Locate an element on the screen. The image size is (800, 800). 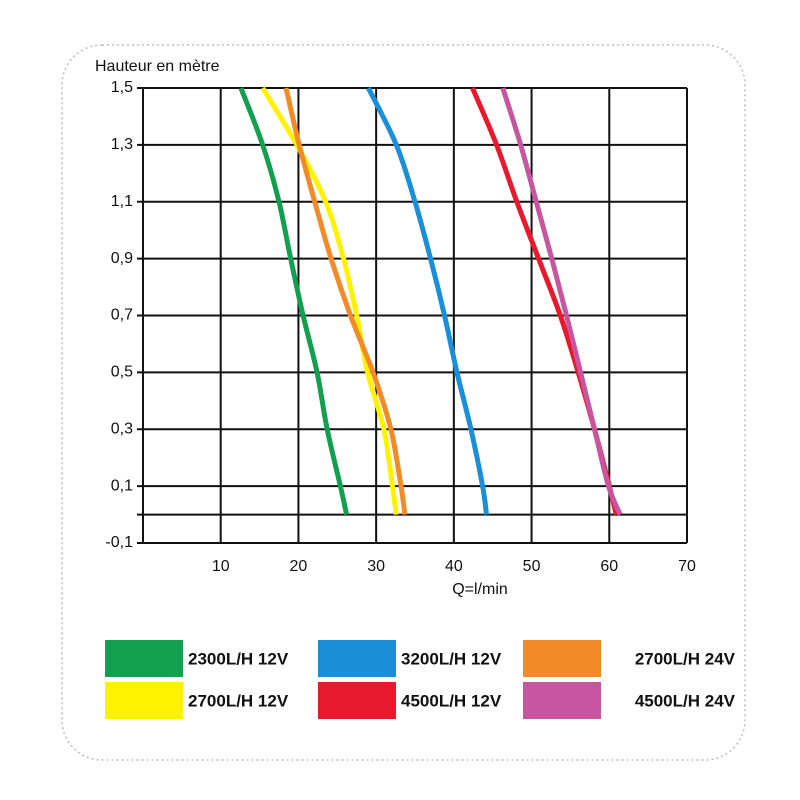
x-axis-label: Q=l/min is located at coordinates (480, 589).